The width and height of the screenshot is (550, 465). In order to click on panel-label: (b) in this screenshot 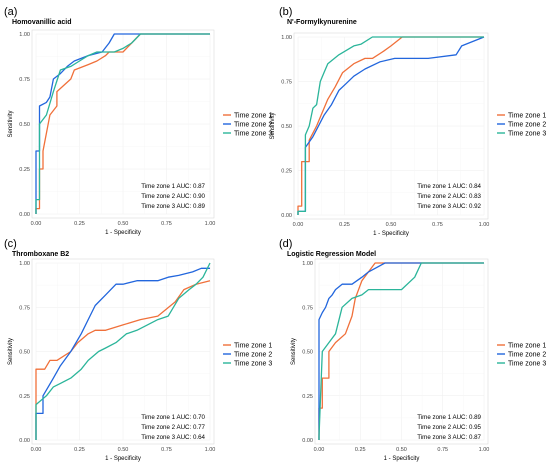, I will do `click(285, 12)`.